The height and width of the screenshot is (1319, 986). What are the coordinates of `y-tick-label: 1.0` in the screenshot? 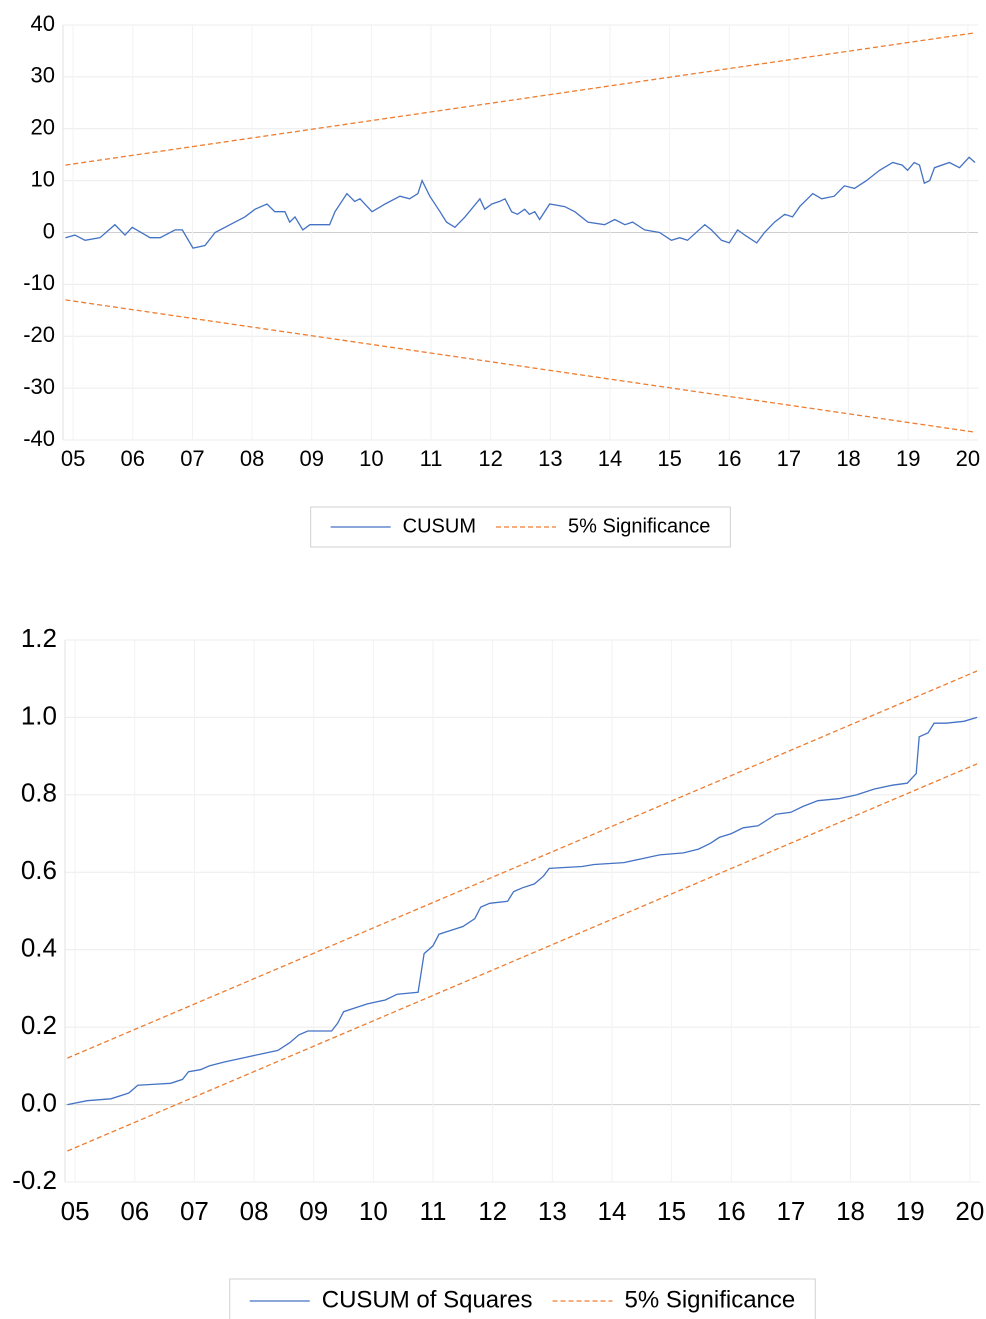 It's located at (39, 715).